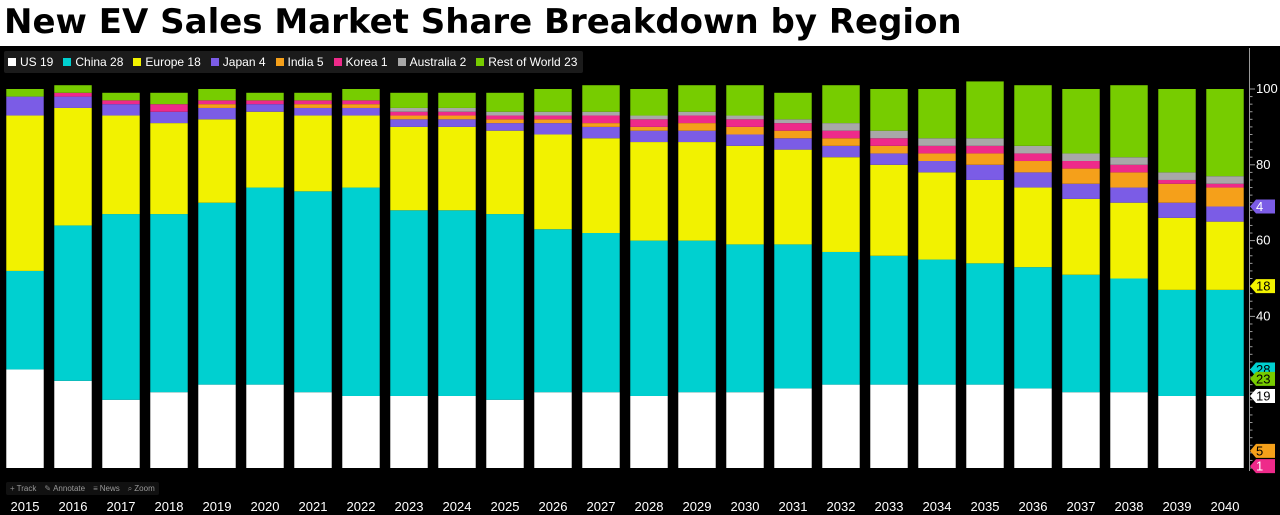 The height and width of the screenshot is (515, 1280). What do you see at coordinates (169, 506) in the screenshot?
I see `x-tick-label: 2018` at bounding box center [169, 506].